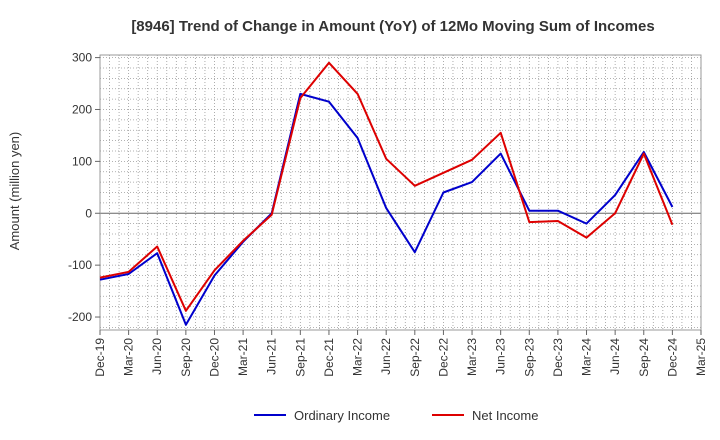 The image size is (720, 440). What do you see at coordinates (300, 357) in the screenshot?
I see `x-tick-label: Sep-21` at bounding box center [300, 357].